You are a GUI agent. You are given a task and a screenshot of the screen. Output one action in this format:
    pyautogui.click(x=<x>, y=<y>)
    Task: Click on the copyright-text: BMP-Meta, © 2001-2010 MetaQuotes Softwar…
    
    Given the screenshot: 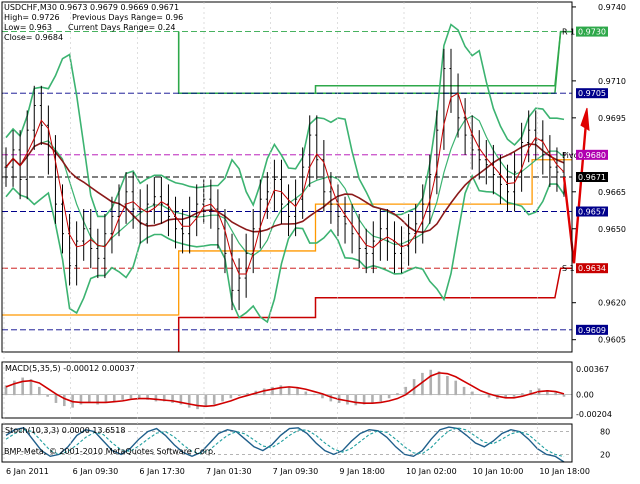 What is the action you would take?
    pyautogui.click(x=110, y=451)
    